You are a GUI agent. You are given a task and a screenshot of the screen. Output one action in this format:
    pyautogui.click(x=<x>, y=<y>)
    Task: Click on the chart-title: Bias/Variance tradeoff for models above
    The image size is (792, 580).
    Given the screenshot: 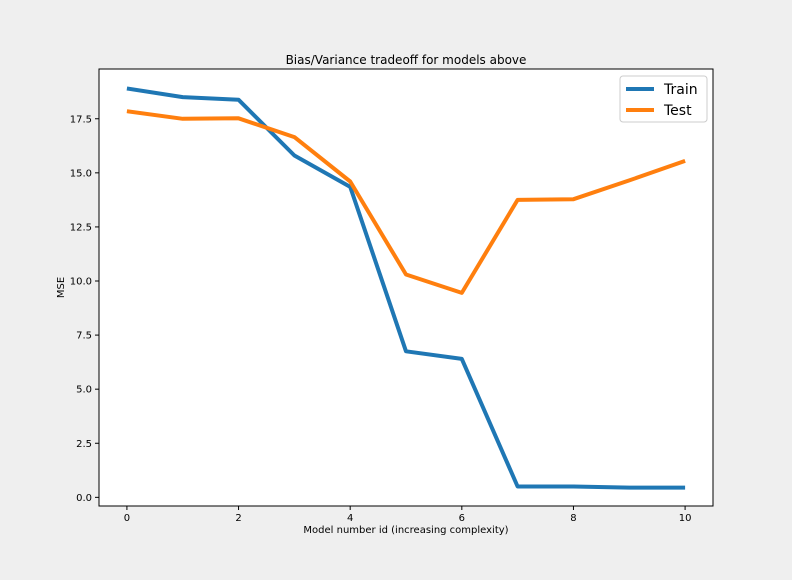 What is the action you would take?
    pyautogui.click(x=406, y=60)
    